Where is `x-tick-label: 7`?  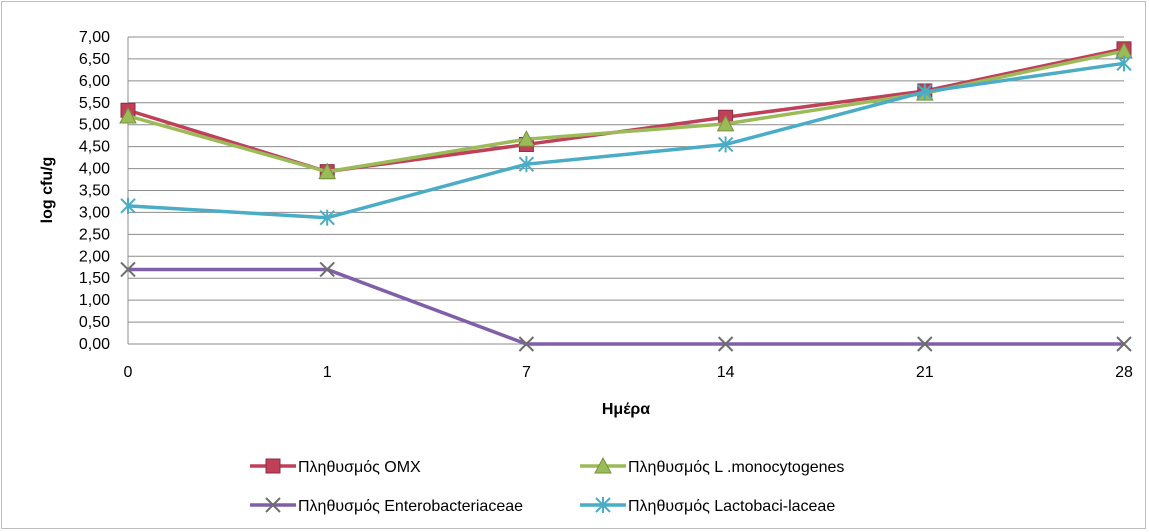
x-tick-label: 7 is located at coordinates (526, 372).